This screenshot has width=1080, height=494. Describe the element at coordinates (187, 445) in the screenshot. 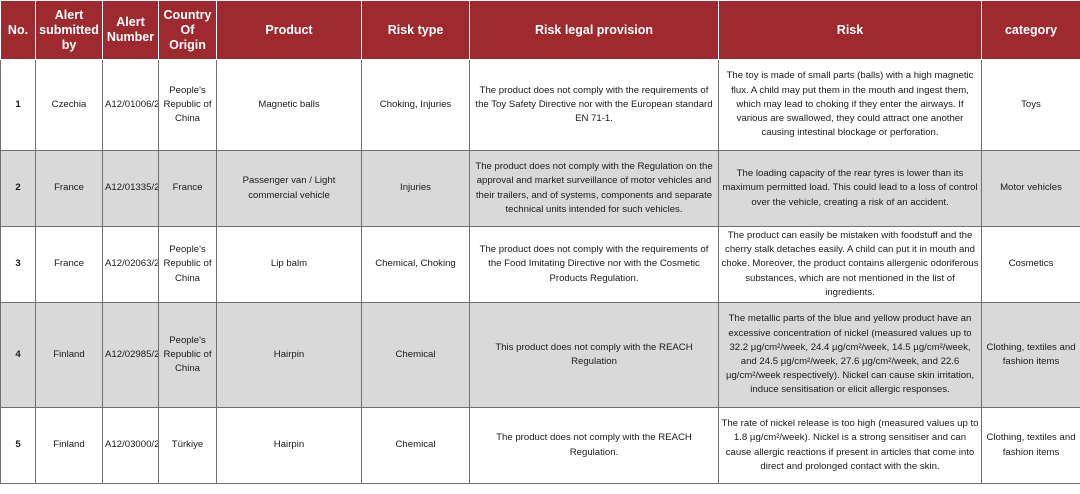

I see `cell-country-of-origin: Türkiye` at that location.